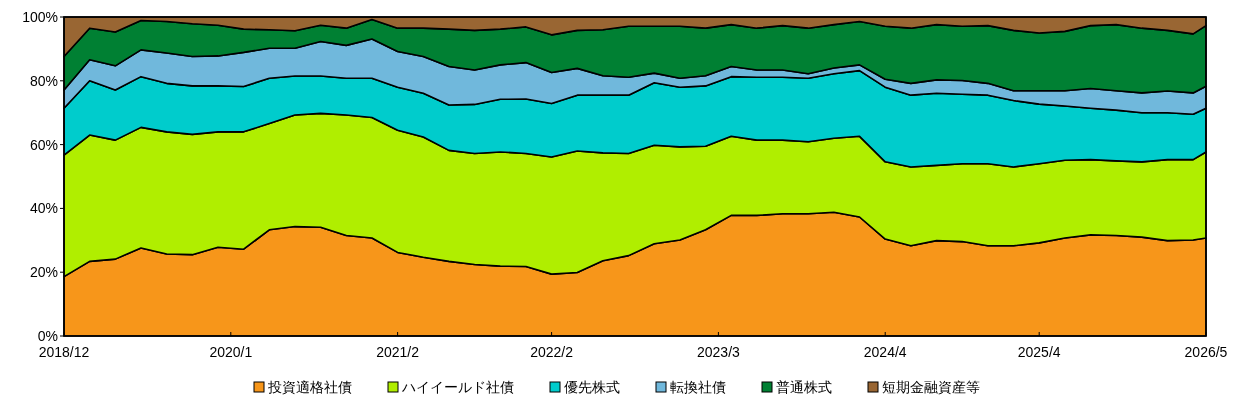 Image resolution: width=1240 pixels, height=401 pixels. Describe the element at coordinates (552, 352) in the screenshot. I see `x-tick-label: 2022/2` at that location.